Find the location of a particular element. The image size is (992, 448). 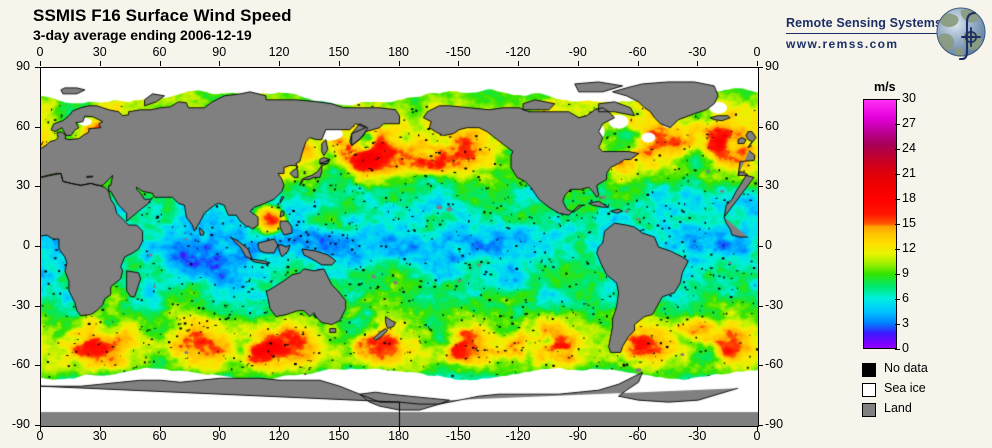

globe-icon is located at coordinates (961, 33).